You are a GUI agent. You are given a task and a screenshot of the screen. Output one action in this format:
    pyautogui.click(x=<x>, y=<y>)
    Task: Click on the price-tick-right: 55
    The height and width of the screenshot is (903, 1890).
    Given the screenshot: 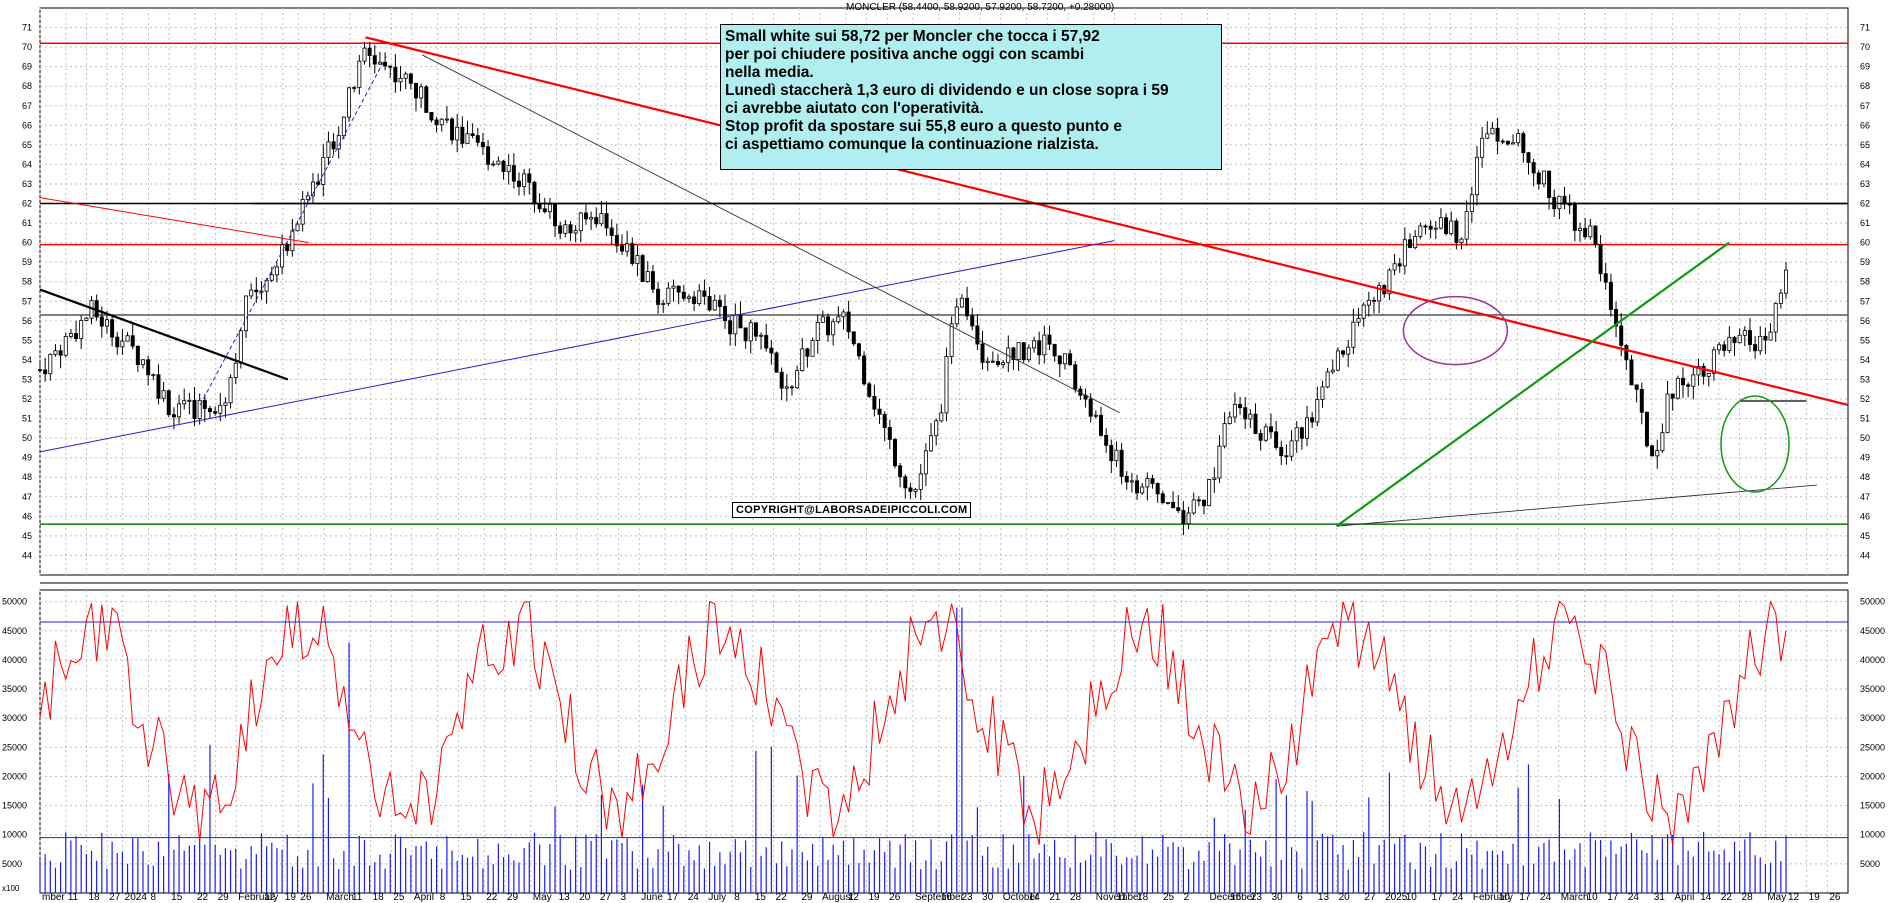 What is the action you would take?
    pyautogui.click(x=1865, y=340)
    